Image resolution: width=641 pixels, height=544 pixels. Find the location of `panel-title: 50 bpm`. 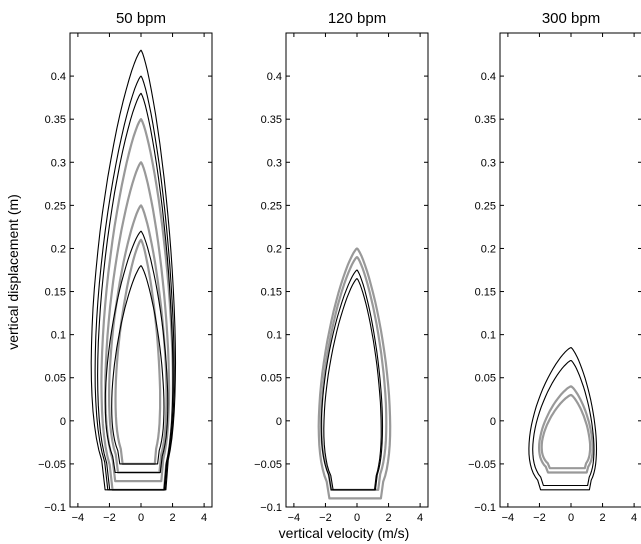

panel-title: 50 bpm is located at coordinates (141, 18).